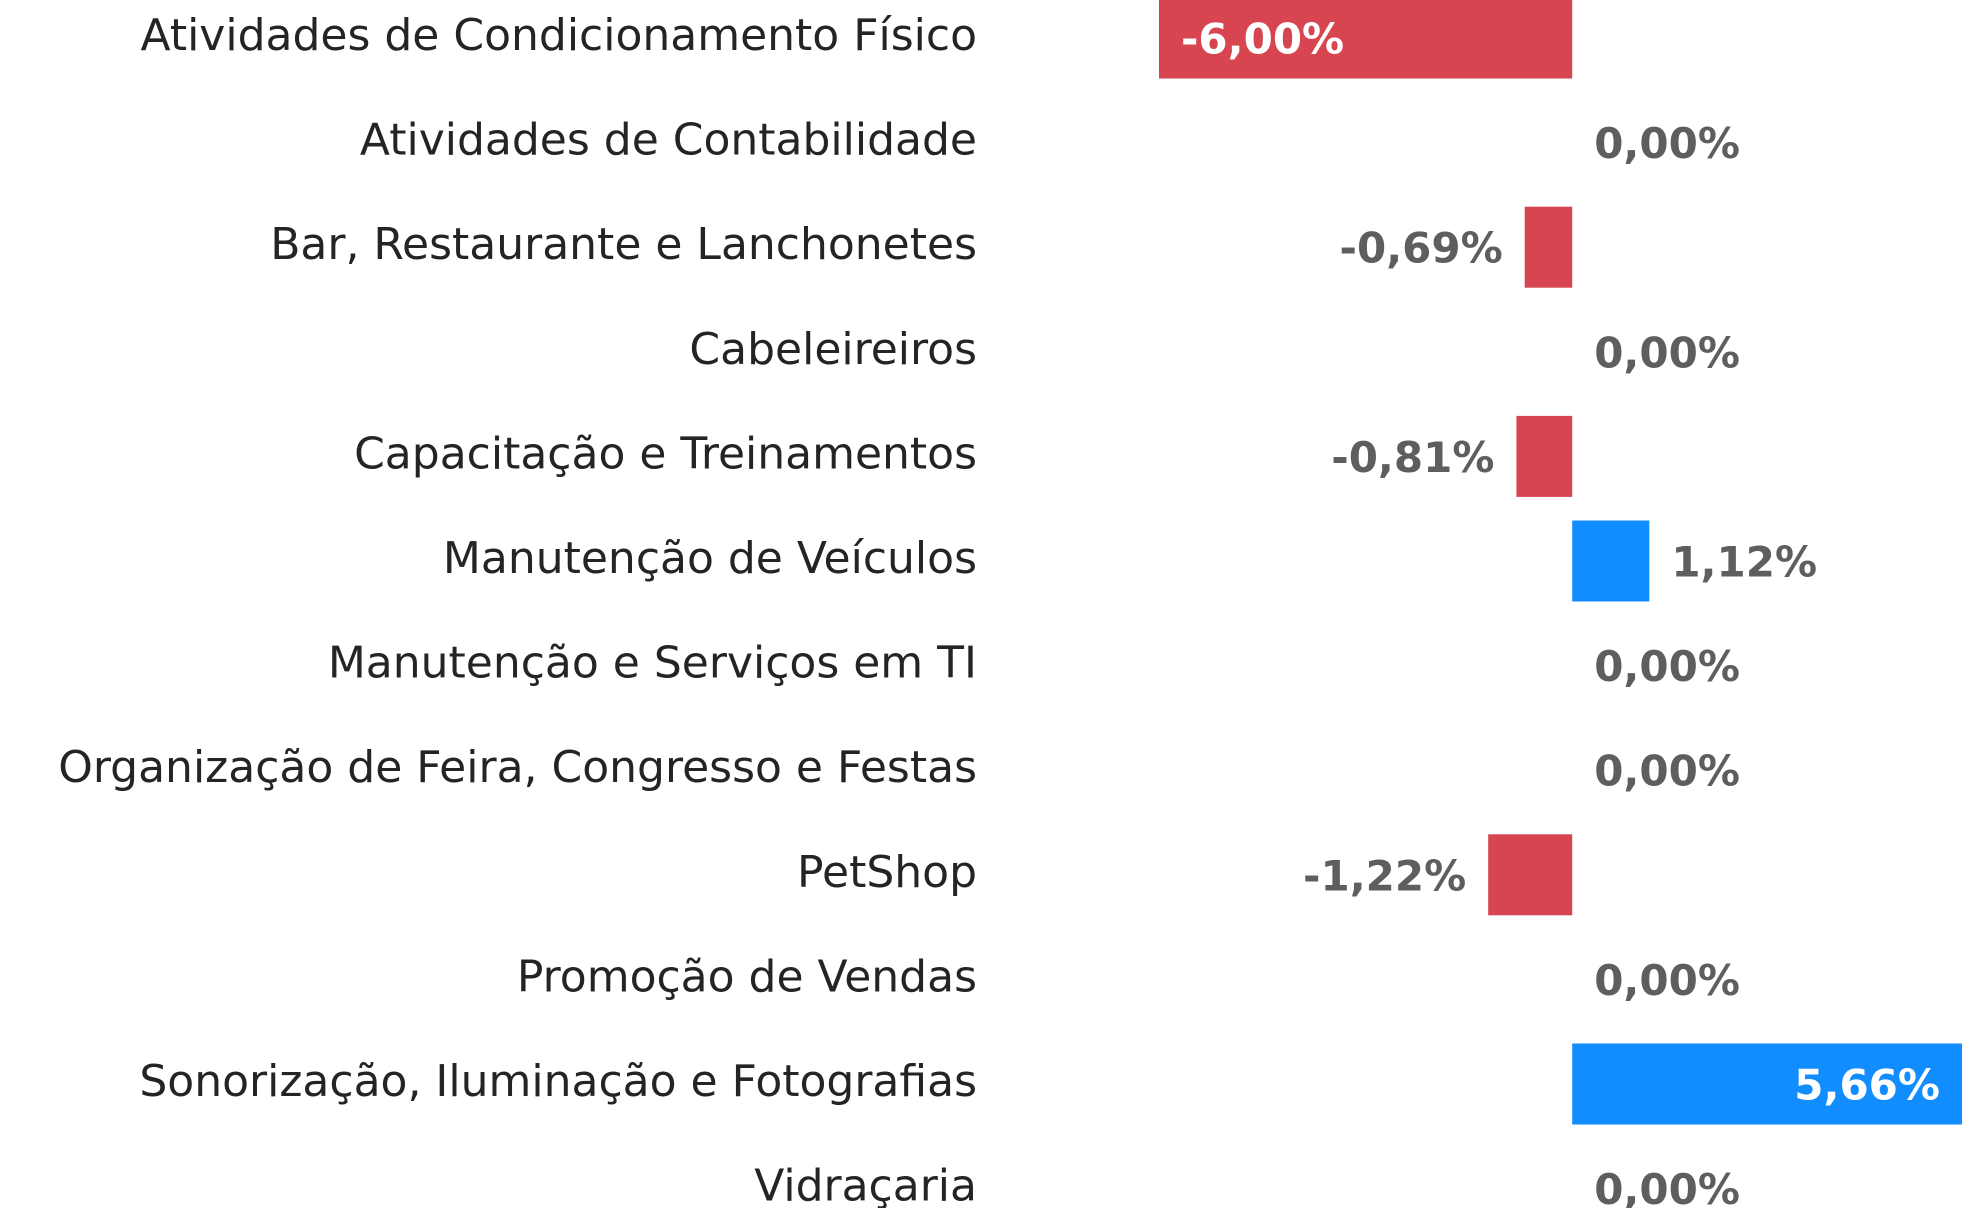 This screenshot has width=1971, height=1208. Describe the element at coordinates (1744, 562) in the screenshot. I see `data-label: 1,12%` at that location.